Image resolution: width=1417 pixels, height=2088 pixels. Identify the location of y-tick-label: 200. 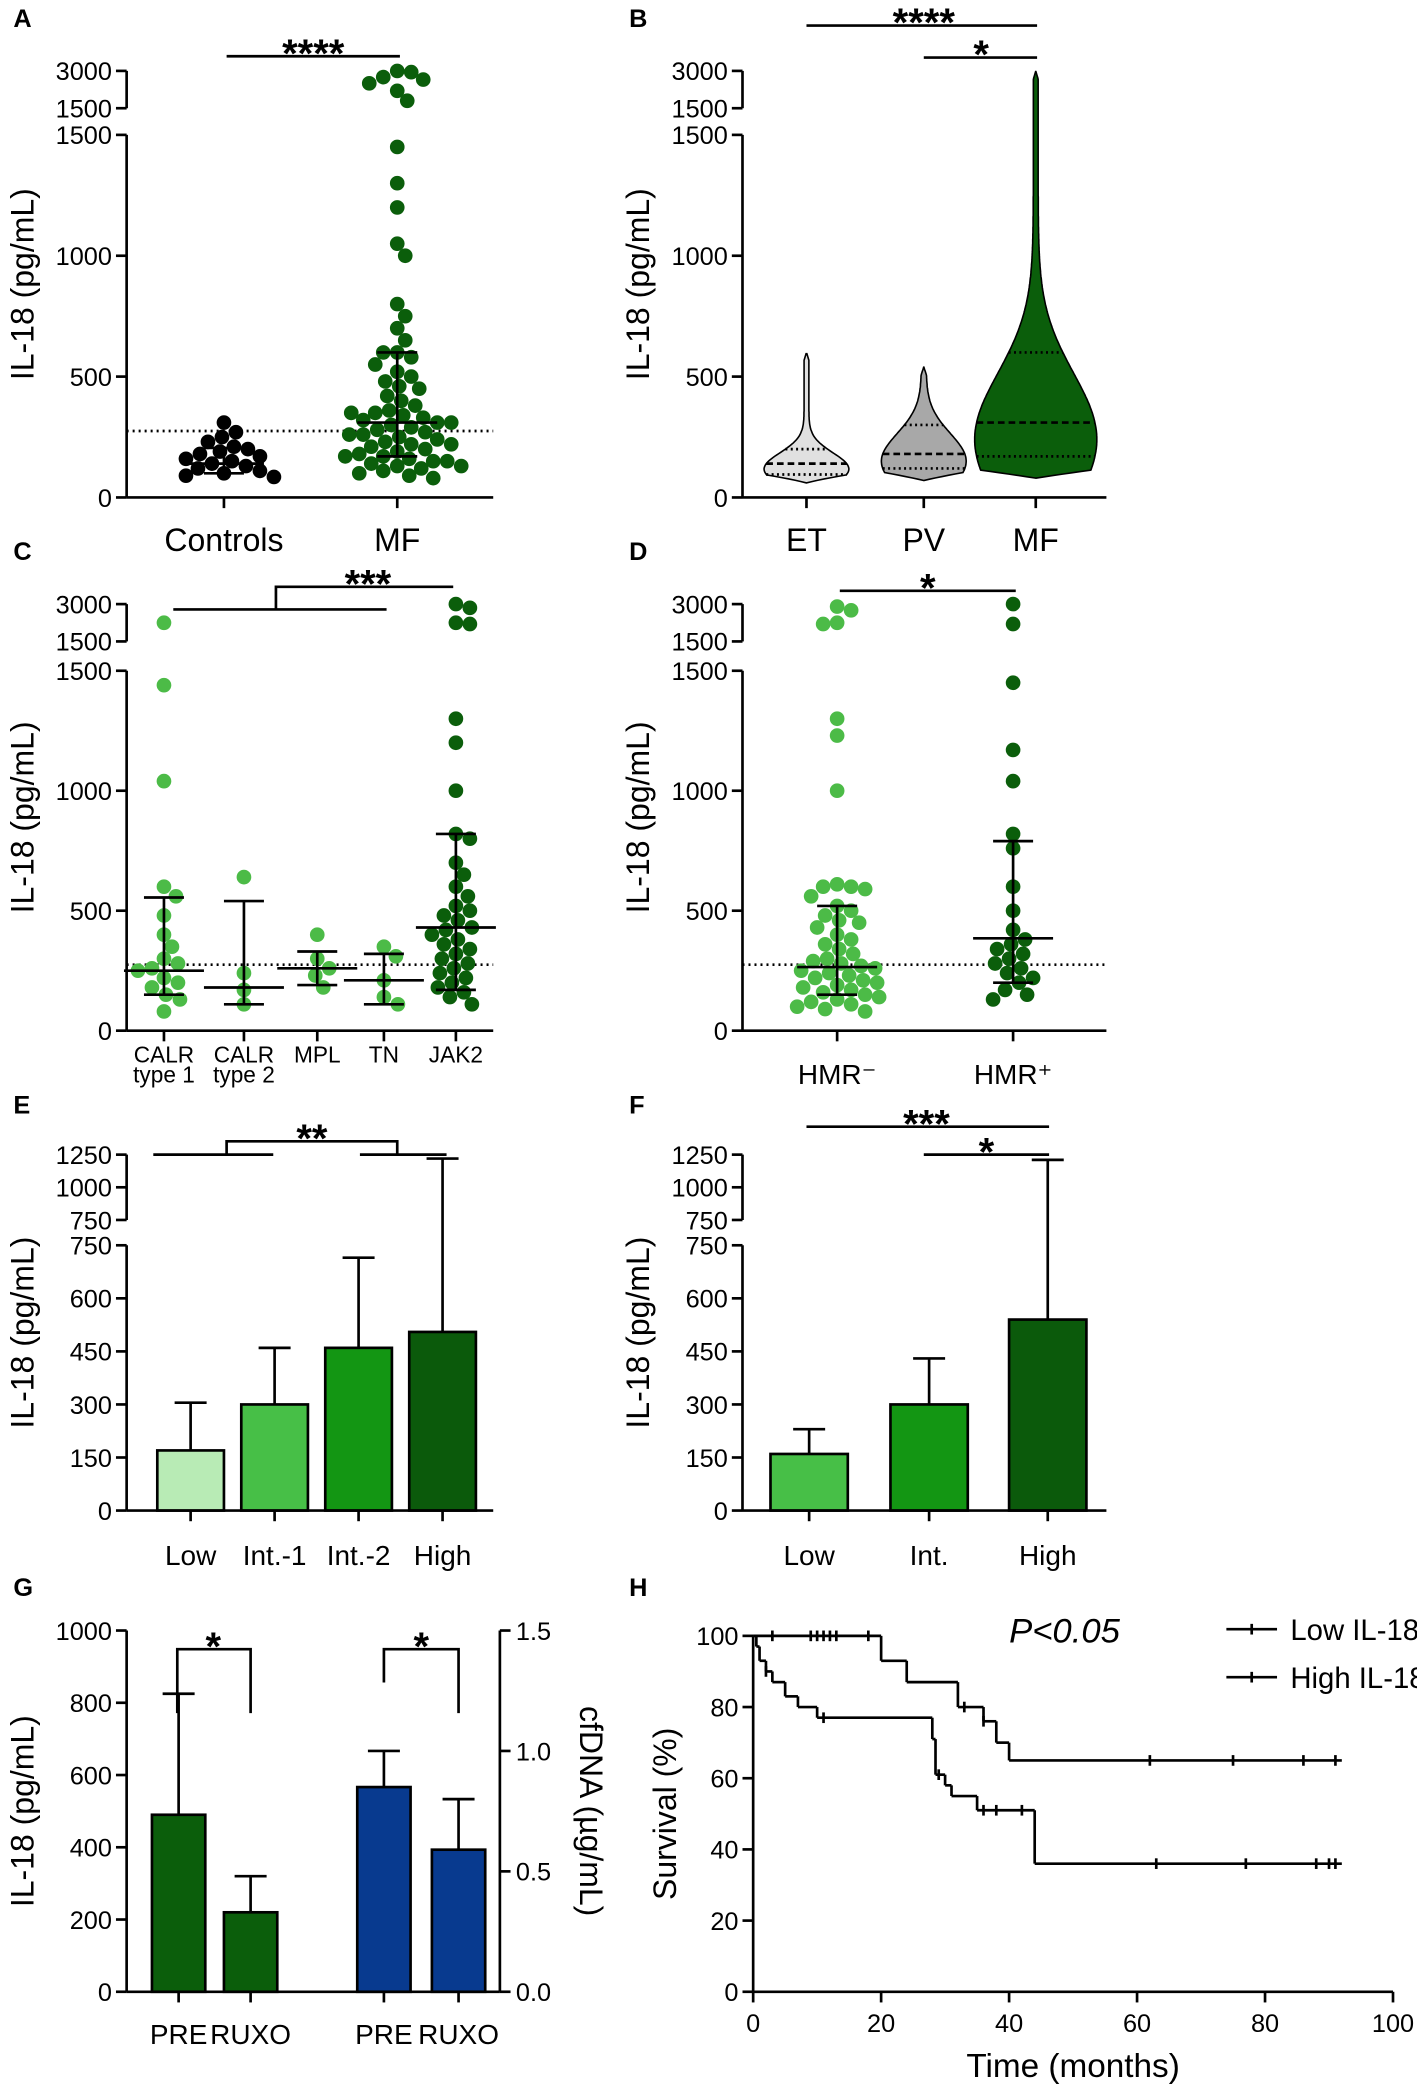
(91, 1921).